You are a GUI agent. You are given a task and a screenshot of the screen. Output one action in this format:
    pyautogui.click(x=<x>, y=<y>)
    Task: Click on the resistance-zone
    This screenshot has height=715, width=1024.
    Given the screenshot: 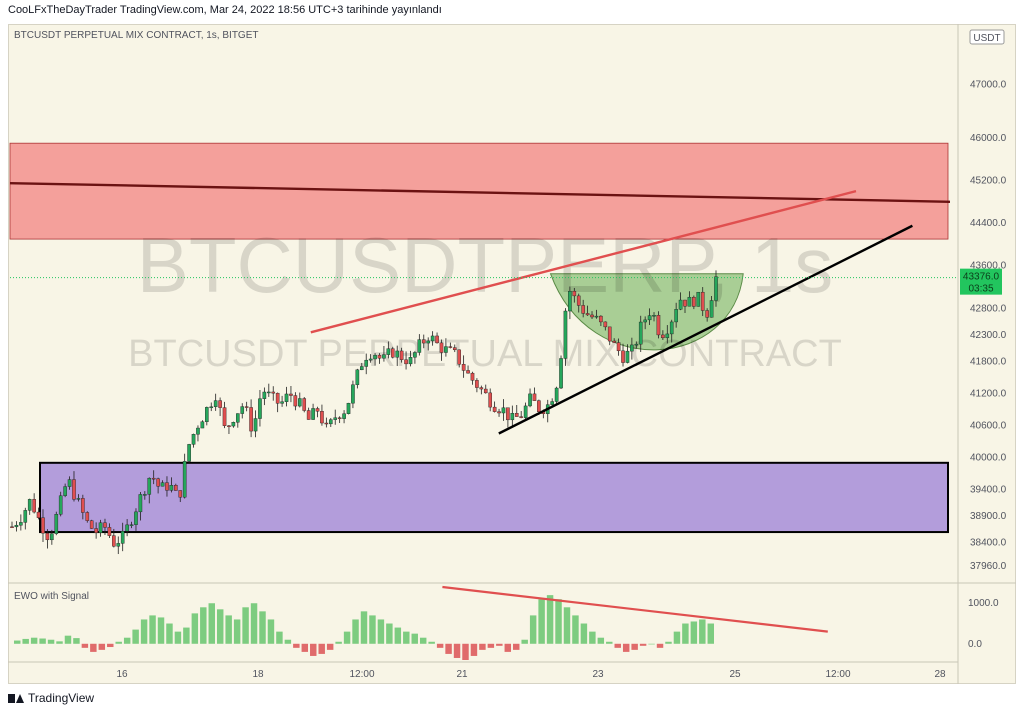 What is the action you would take?
    pyautogui.click(x=479, y=191)
    